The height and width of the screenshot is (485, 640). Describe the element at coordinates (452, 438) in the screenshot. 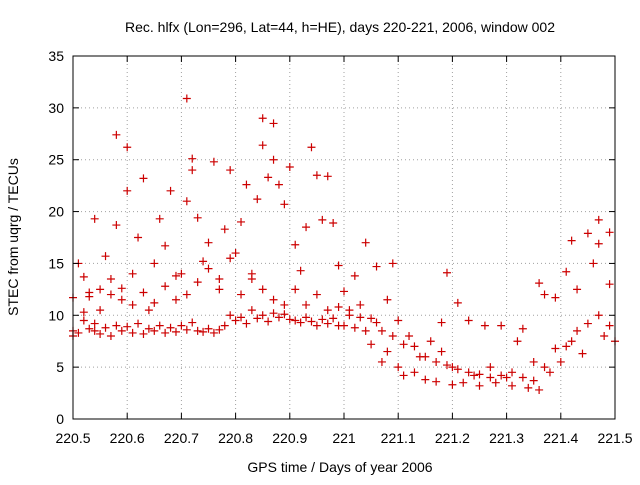

I see `x-tick-label: 221.2` at that location.